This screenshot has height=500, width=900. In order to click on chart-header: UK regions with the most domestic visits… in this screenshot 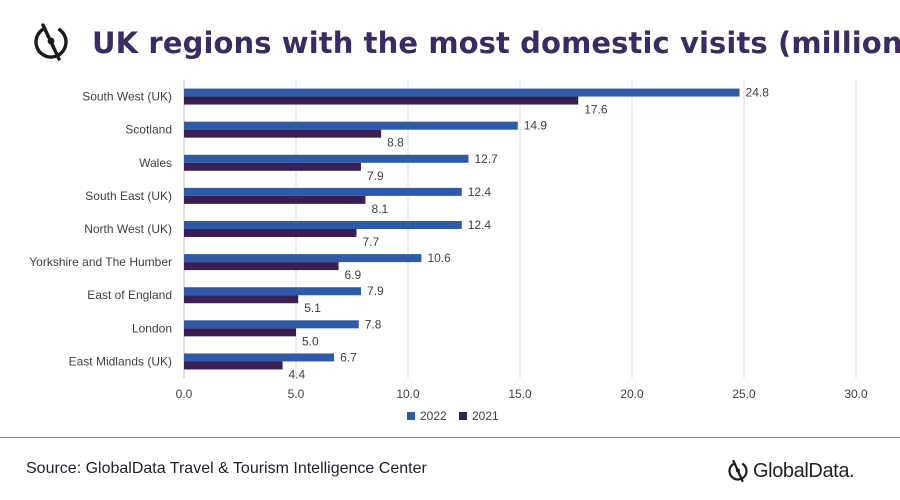, I will do `click(463, 42)`.